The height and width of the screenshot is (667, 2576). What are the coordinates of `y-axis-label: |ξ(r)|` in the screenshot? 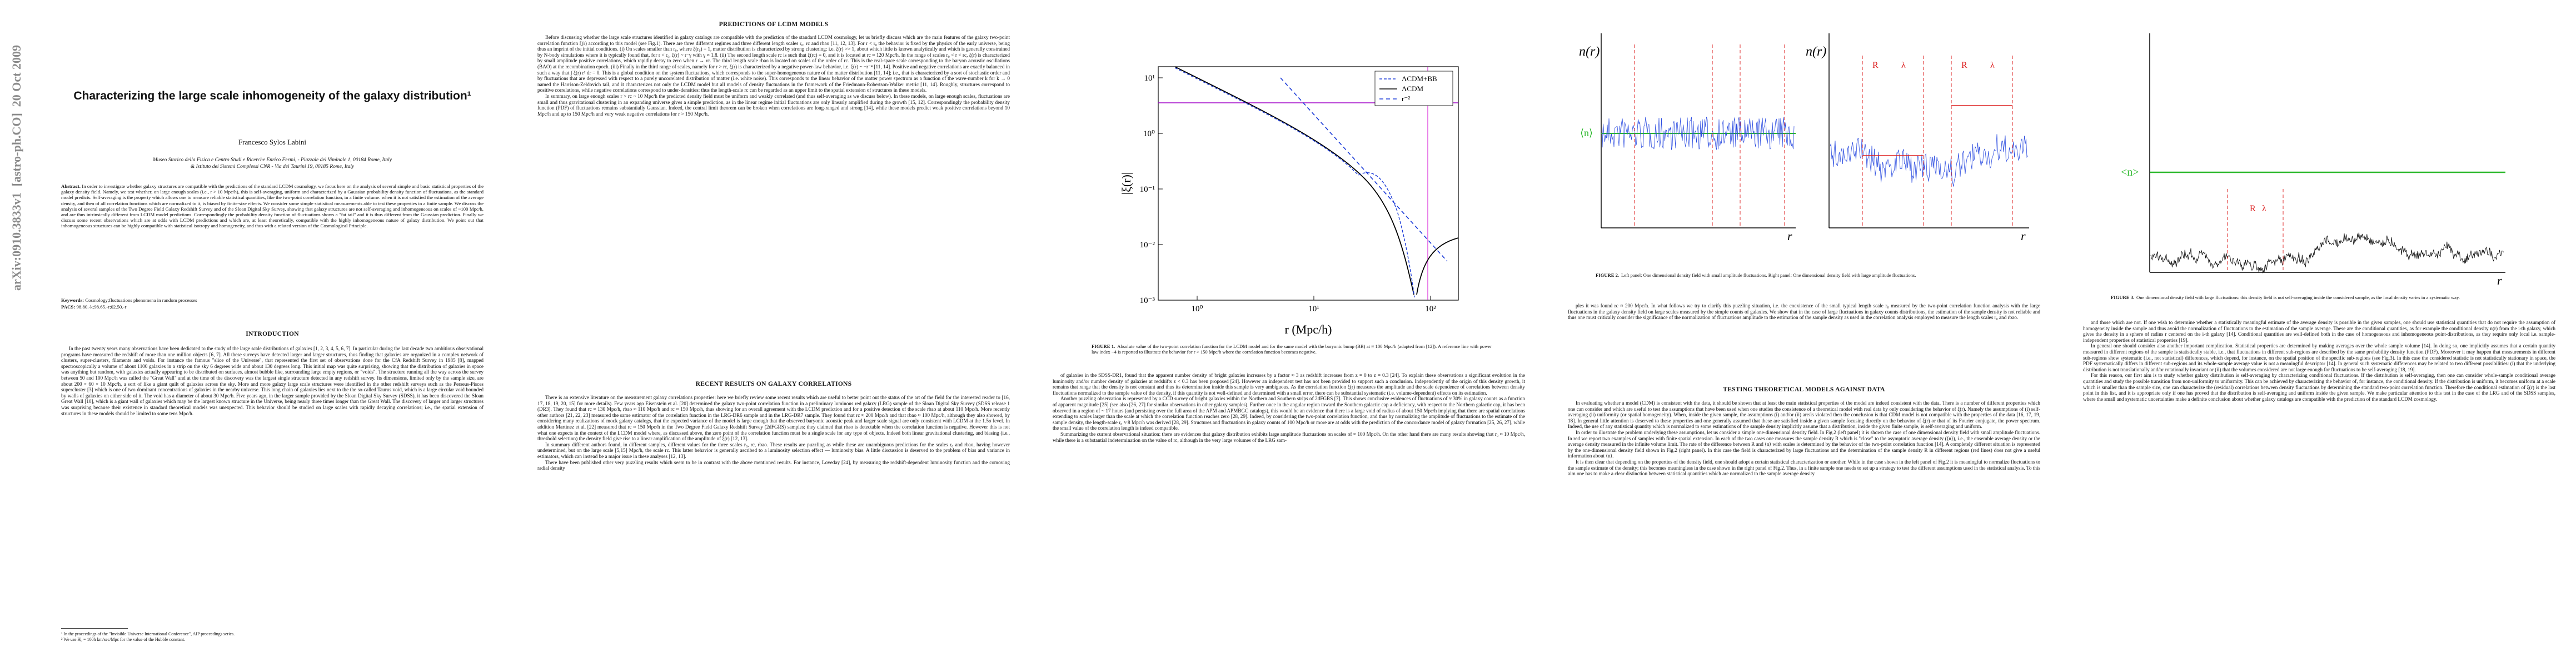 It's located at (1126, 183).